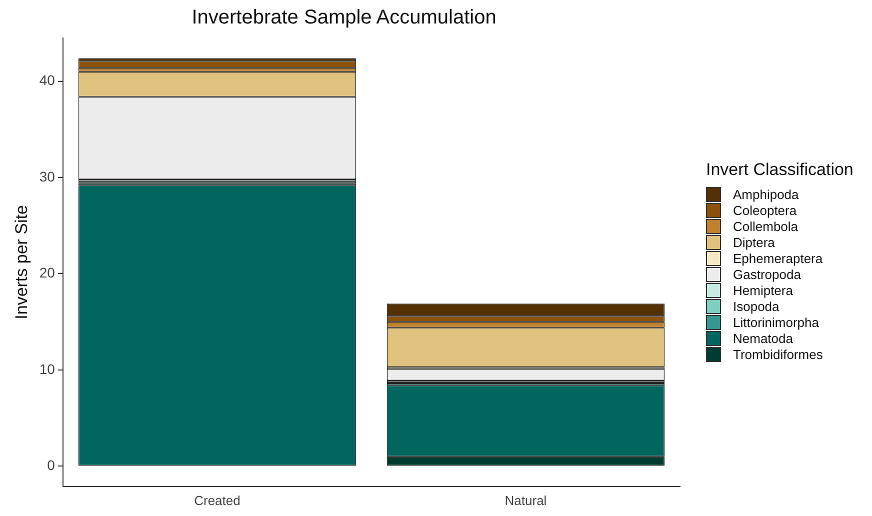 This screenshot has height=516, width=872. What do you see at coordinates (47, 272) in the screenshot?
I see `y-tick-label: 20` at bounding box center [47, 272].